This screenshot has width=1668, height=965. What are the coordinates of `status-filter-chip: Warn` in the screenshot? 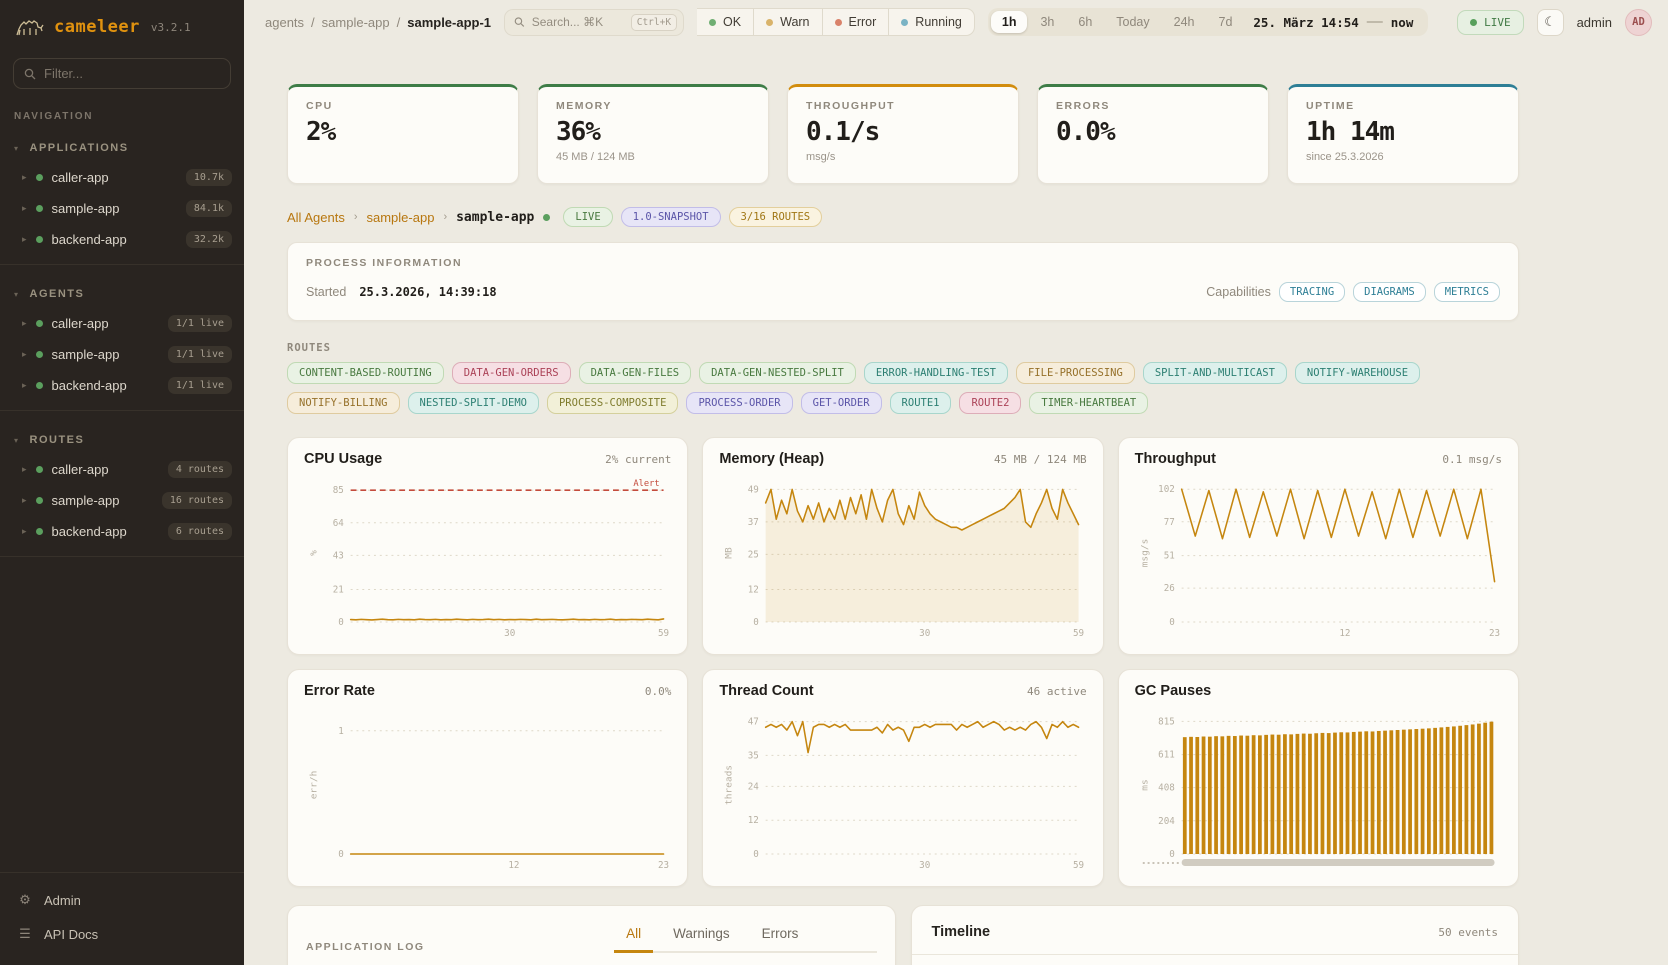 It's located at (788, 22).